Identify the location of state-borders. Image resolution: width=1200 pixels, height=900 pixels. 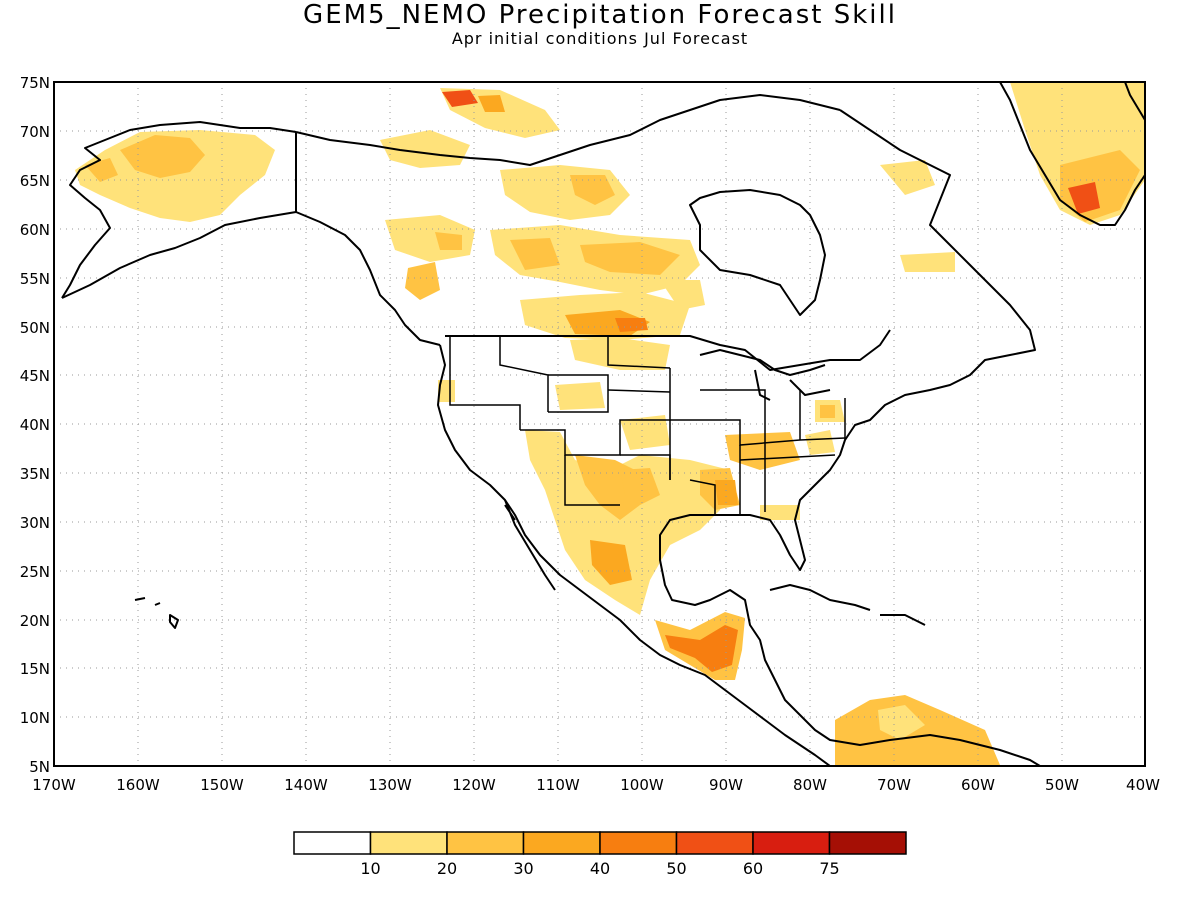
(647, 425).